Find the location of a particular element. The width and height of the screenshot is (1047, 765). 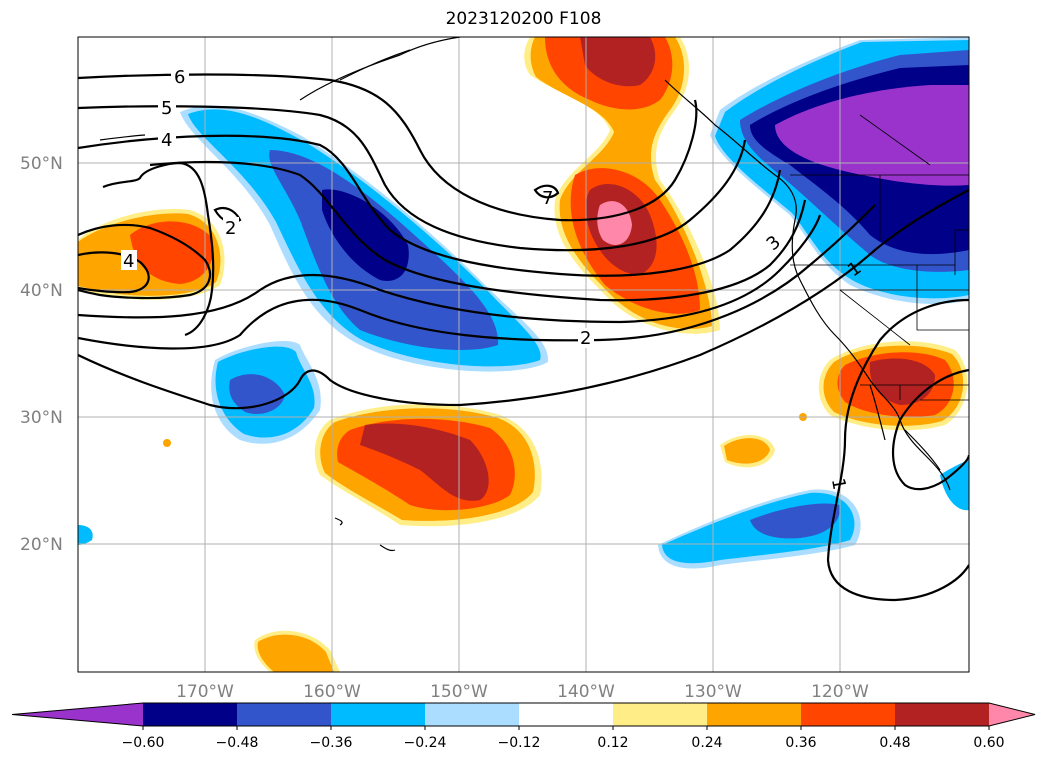

lon-label-120w: 120°W is located at coordinates (840, 692).